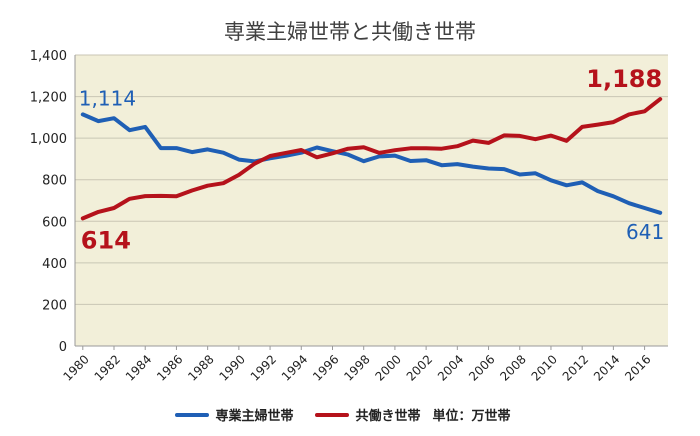 The image size is (700, 436). I want to click on y-tick-label: 800, so click(54, 181).